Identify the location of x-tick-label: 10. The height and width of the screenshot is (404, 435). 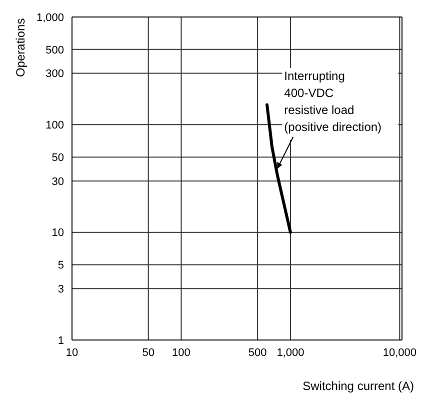
(72, 352).